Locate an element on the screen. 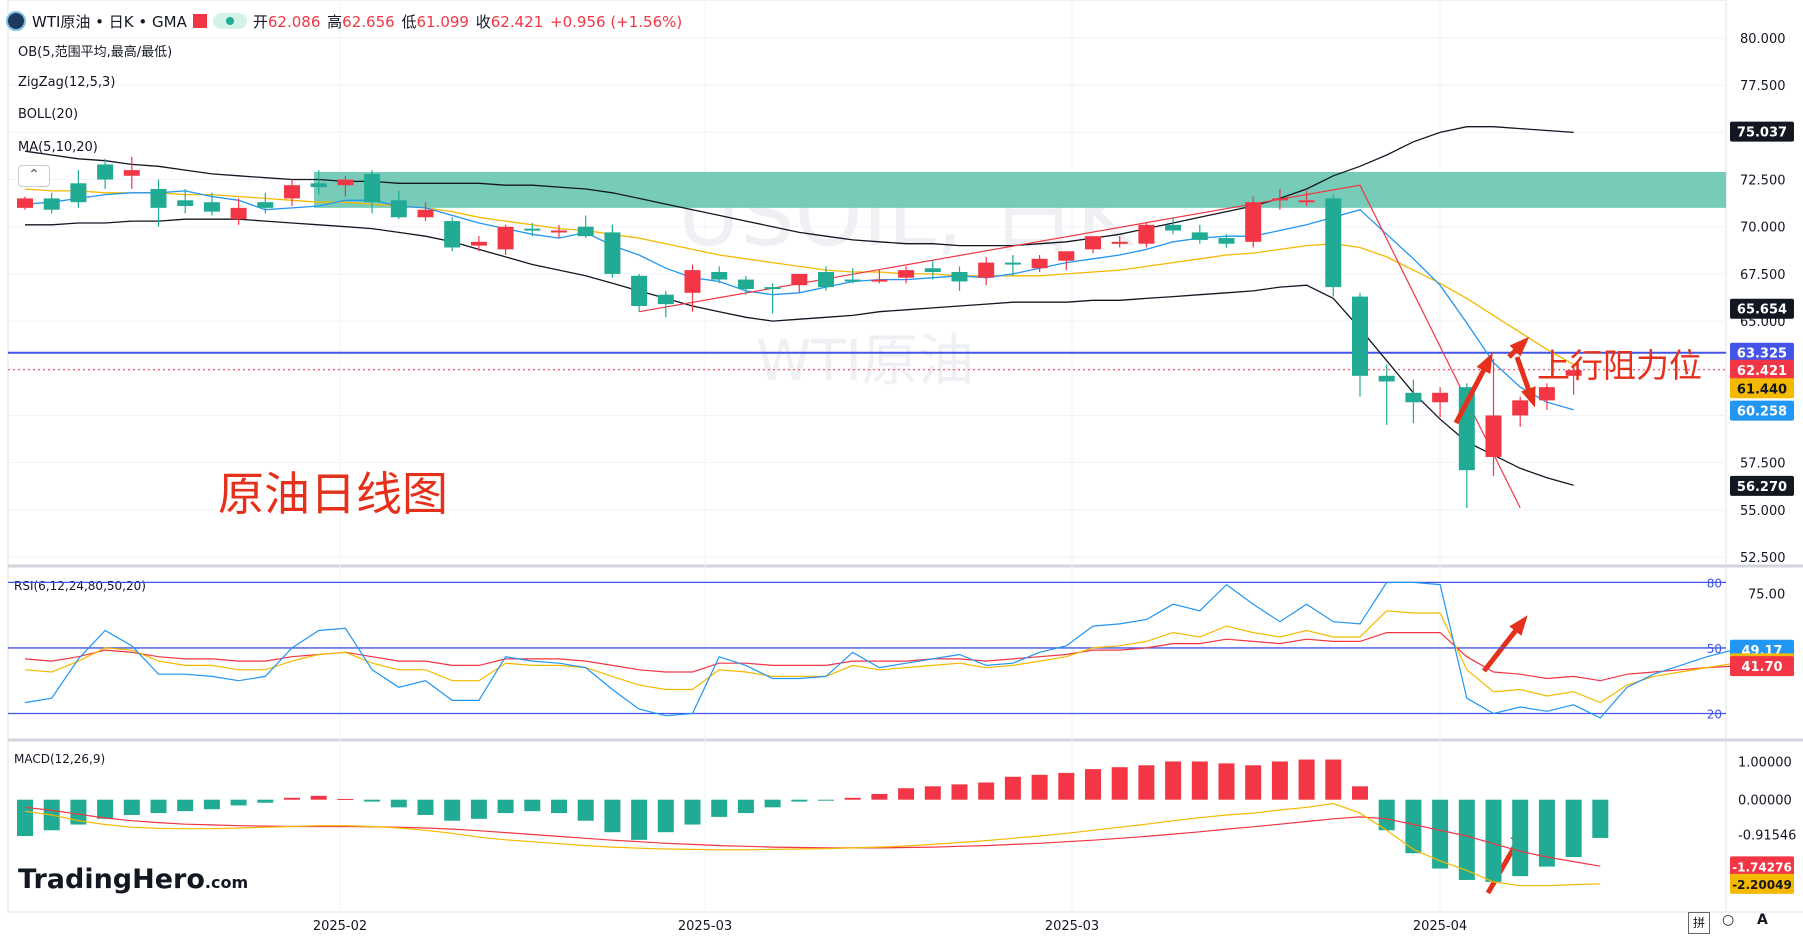  down-arrow-price-head is located at coordinates (1528, 397).